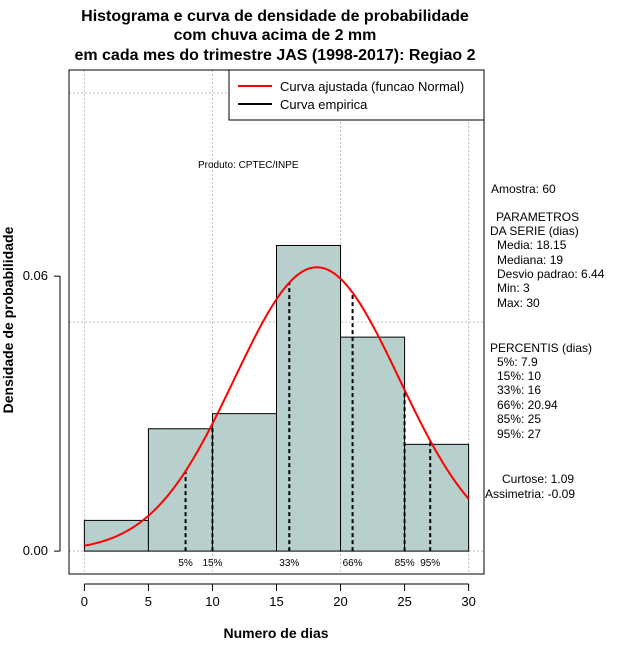 This screenshot has height=660, width=640. Describe the element at coordinates (8, 319) in the screenshot. I see `y-axis-title: Densidade de probabilidade` at that location.